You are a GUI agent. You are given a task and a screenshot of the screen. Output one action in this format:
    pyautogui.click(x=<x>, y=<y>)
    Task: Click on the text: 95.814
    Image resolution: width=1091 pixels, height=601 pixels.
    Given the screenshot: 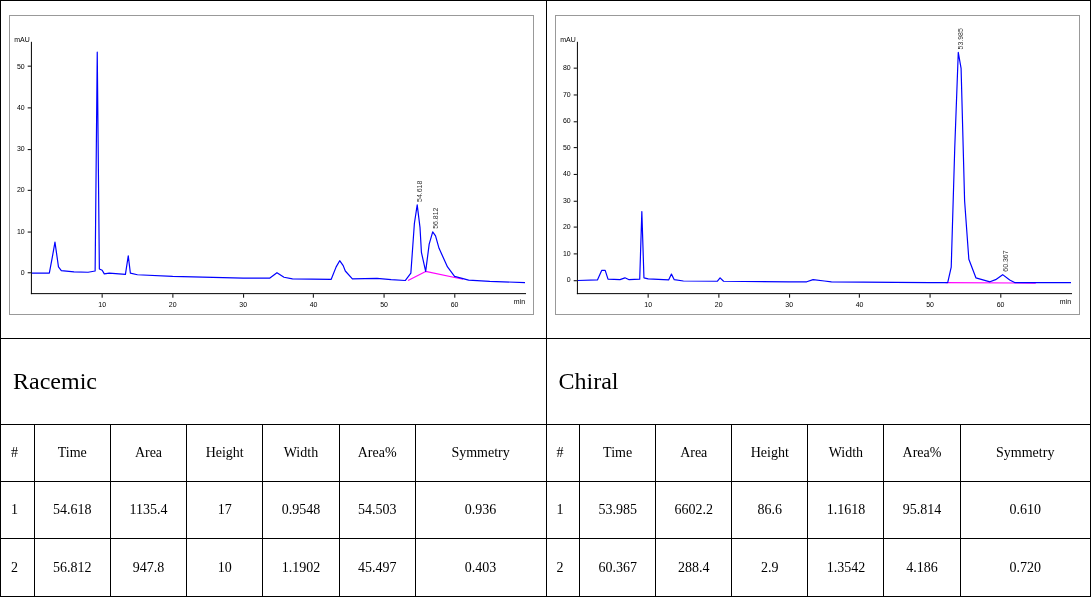 What is the action you would take?
    pyautogui.click(x=921, y=510)
    